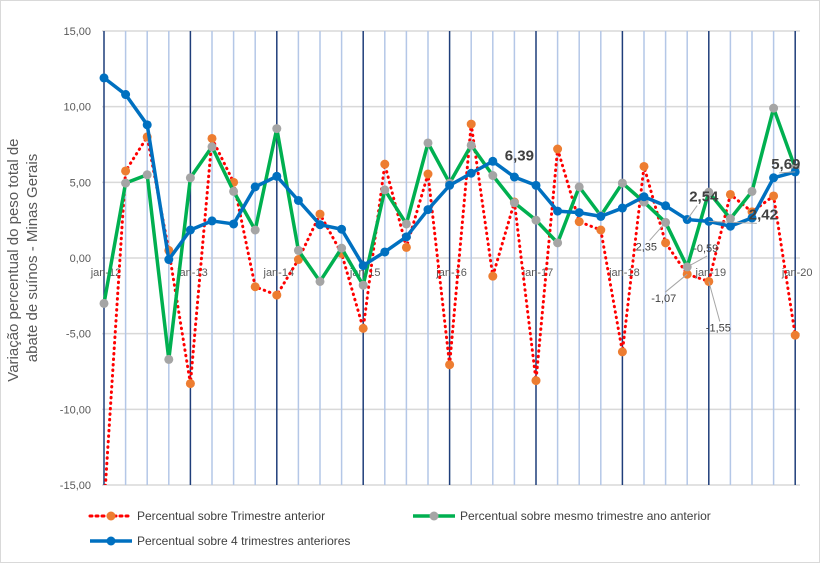  Describe the element at coordinates (279, 273) in the screenshot. I see `x-tick-label: jan-14` at that location.